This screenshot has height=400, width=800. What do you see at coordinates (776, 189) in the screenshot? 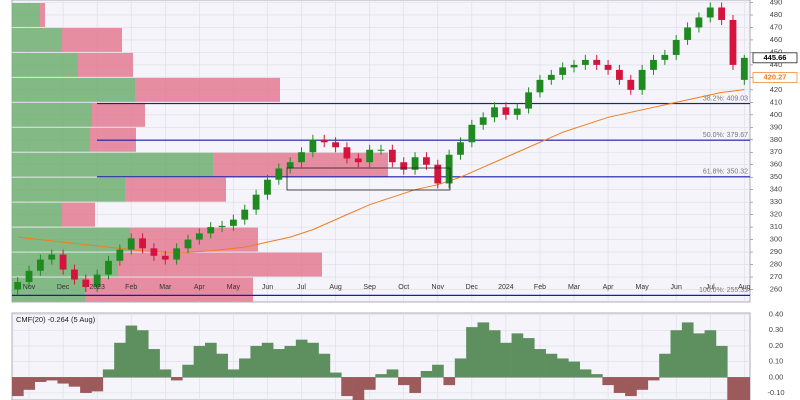
I see `y-tick-label: 340` at bounding box center [776, 189].